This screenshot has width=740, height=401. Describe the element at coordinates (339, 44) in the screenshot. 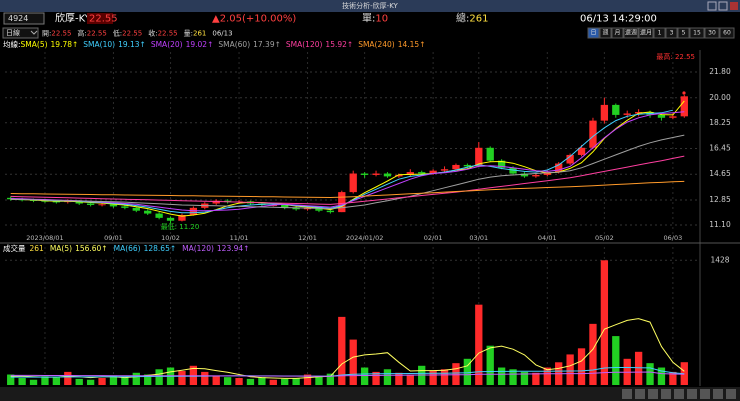

I see `legend-value: 15.92↑` at that location.